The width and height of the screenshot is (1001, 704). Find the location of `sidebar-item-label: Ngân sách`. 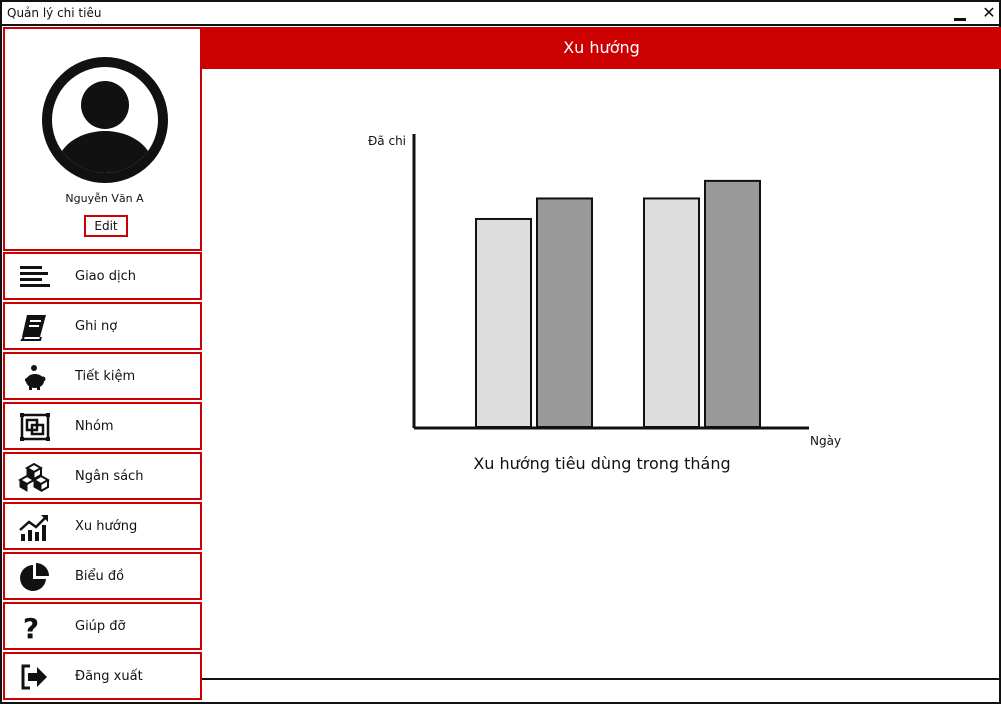

sidebar-item-label: Ngân sách is located at coordinates (109, 476).